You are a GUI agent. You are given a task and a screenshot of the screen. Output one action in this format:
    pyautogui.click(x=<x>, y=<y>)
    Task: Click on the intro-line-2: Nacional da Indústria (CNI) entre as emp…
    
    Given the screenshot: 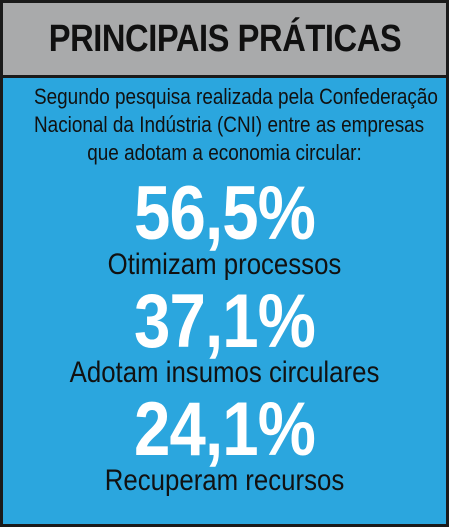 What is the action you would take?
    pyautogui.click(x=229, y=124)
    